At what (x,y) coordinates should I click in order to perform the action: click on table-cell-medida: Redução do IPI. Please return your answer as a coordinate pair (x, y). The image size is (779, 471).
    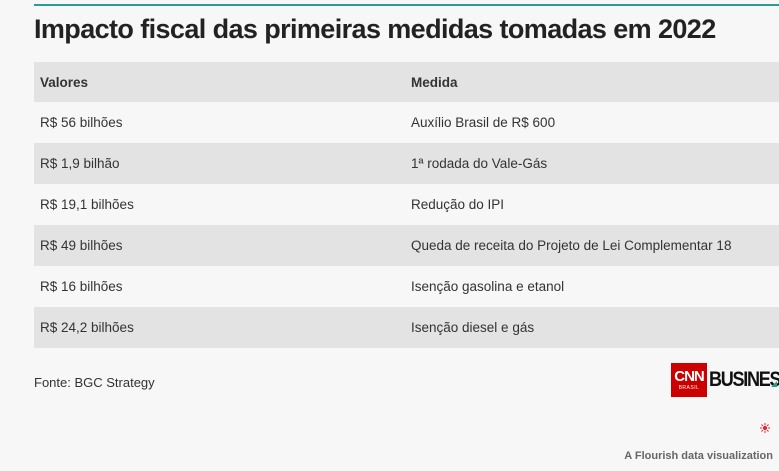
    Looking at the image, I should click on (458, 204).